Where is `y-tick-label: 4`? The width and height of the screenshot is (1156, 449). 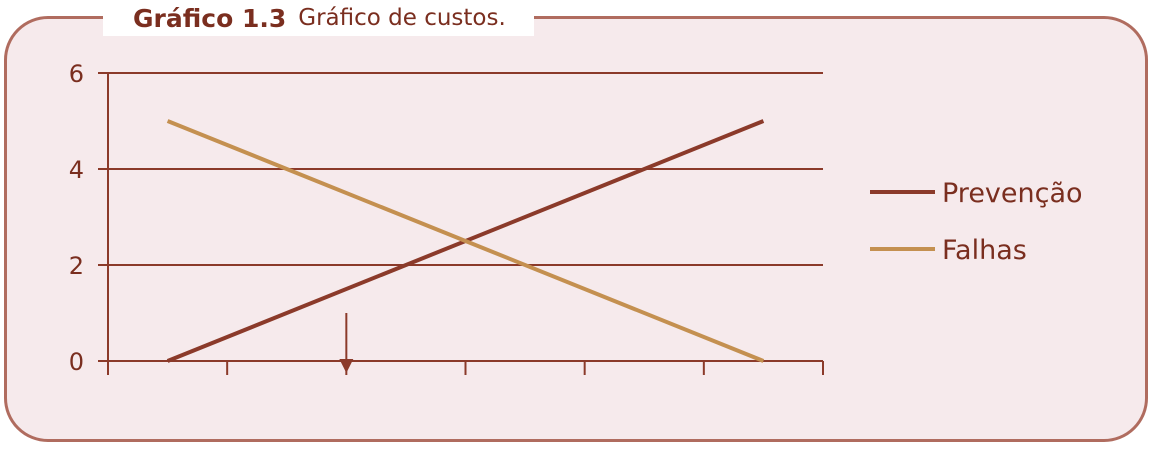
y-tick-label: 4 is located at coordinates (76, 170).